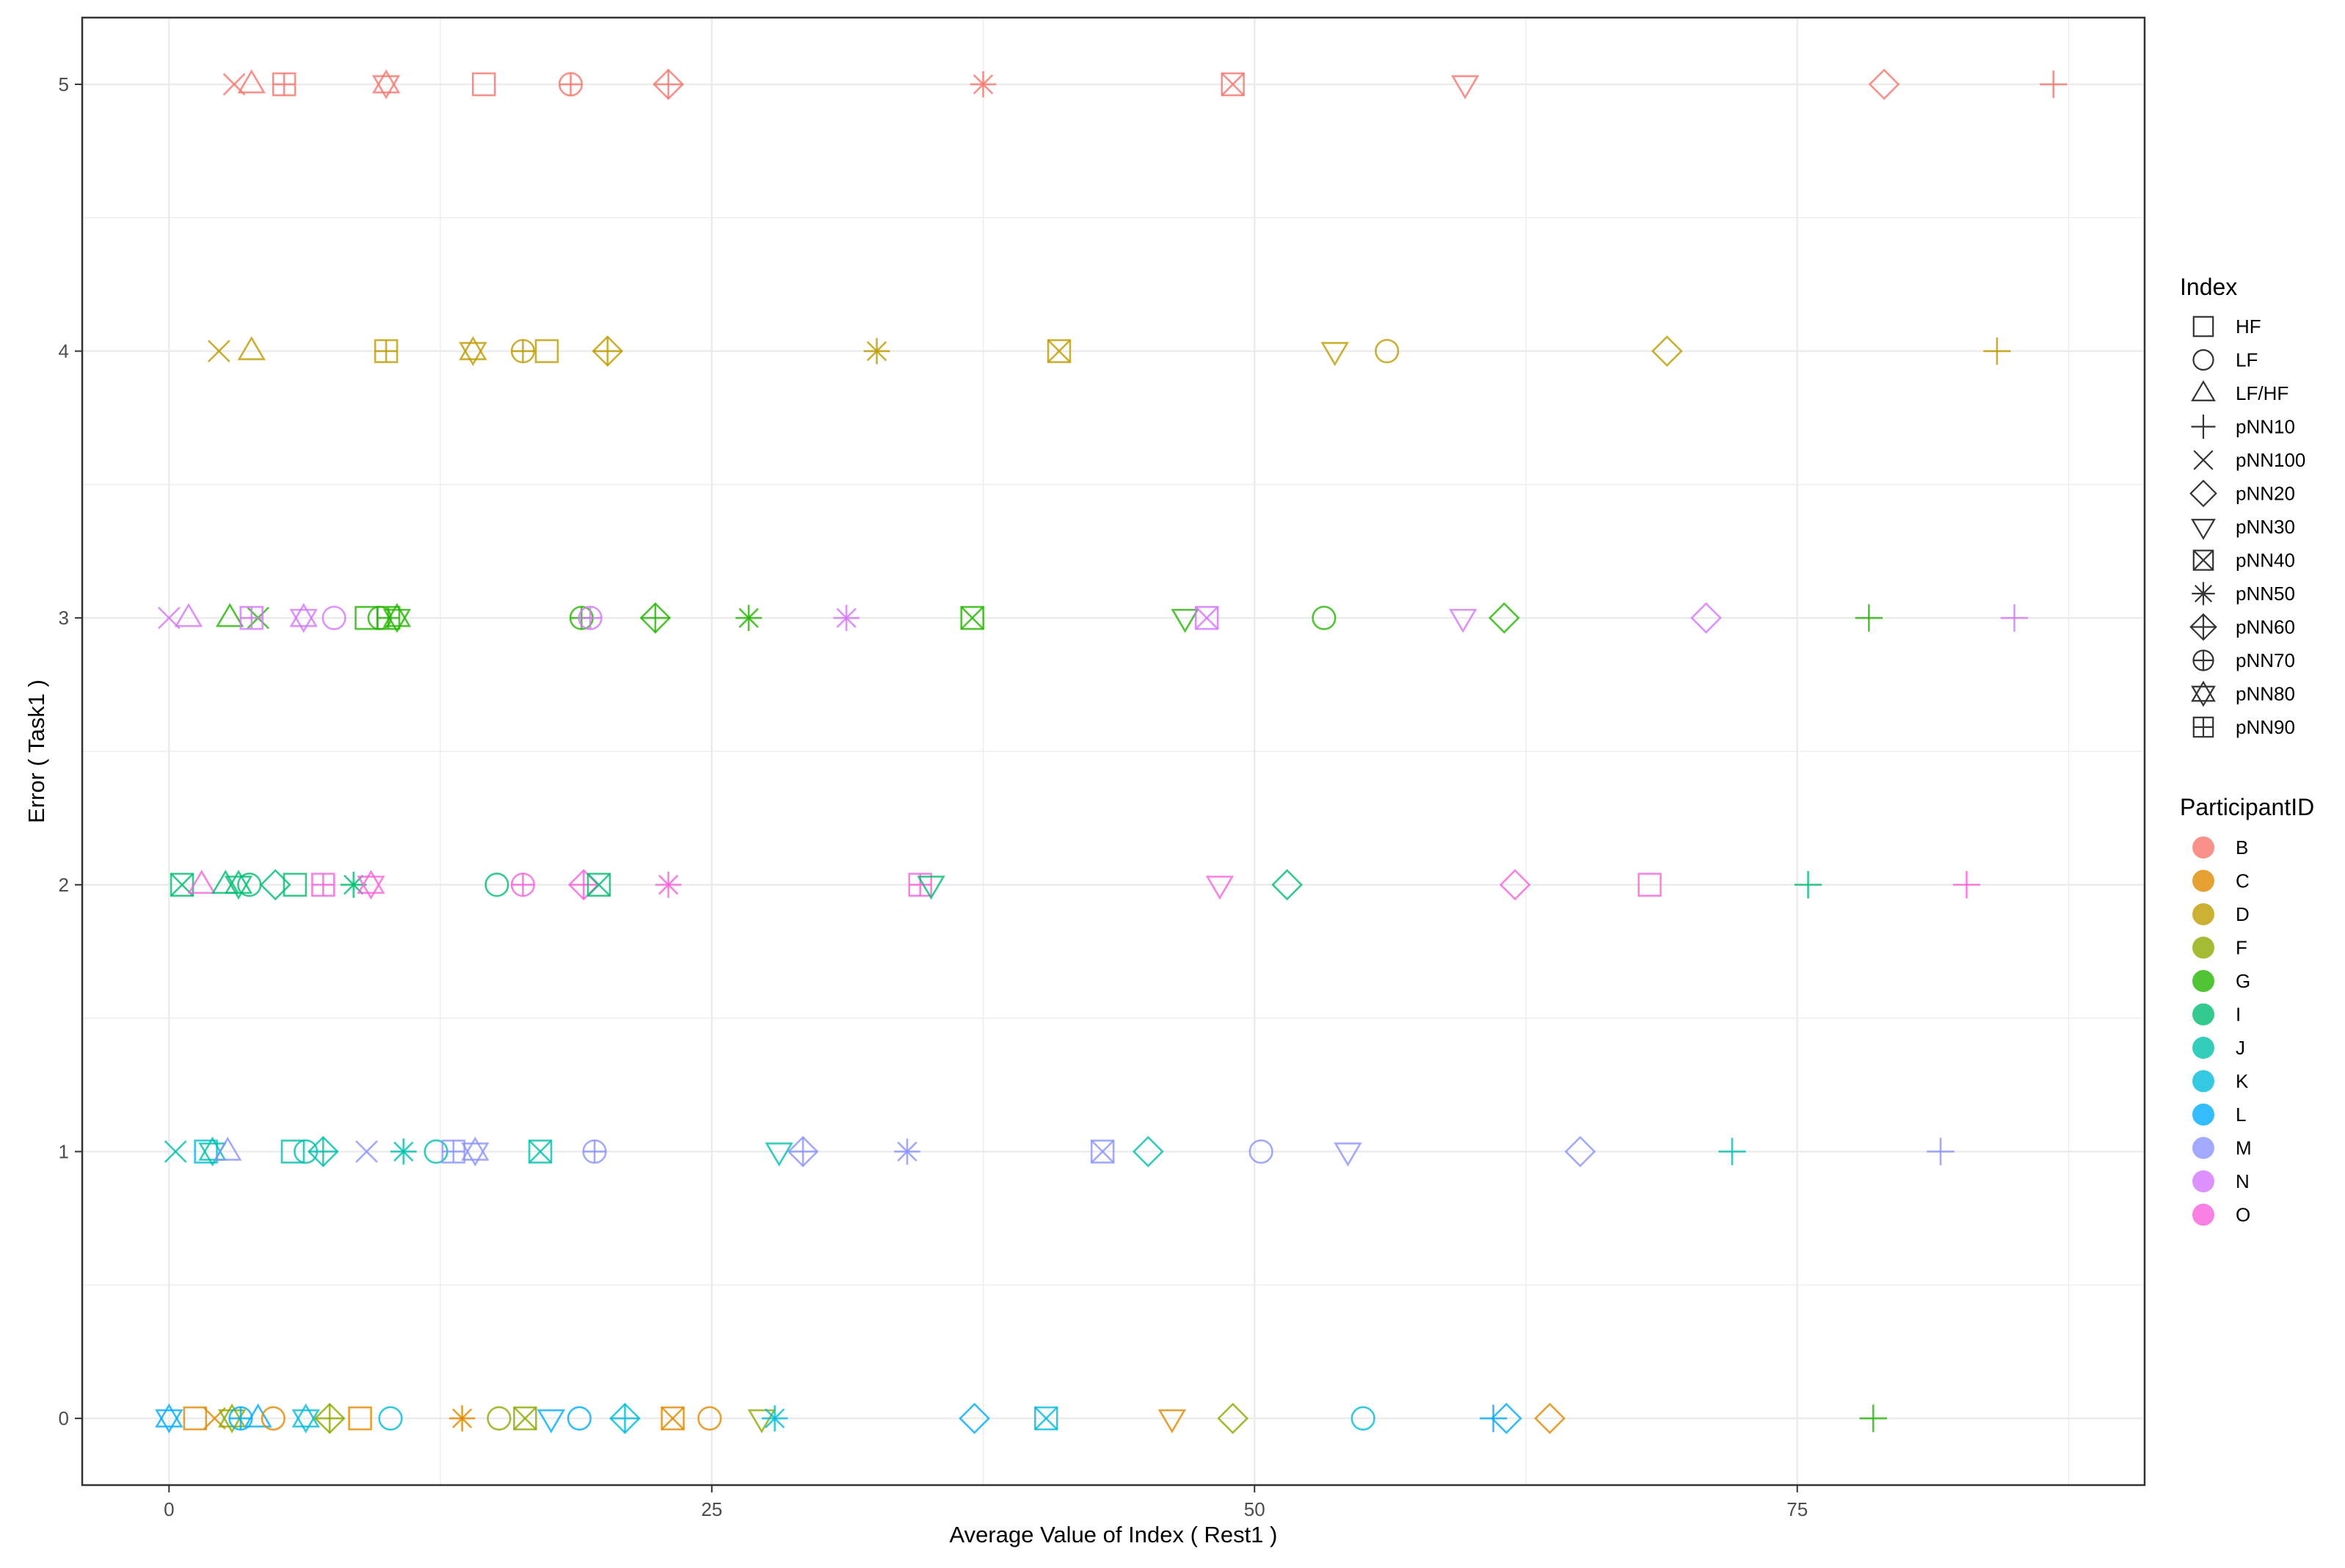 Image resolution: width=2345 pixels, height=1568 pixels. I want to click on legend-label-index: pNN50, so click(2266, 594).